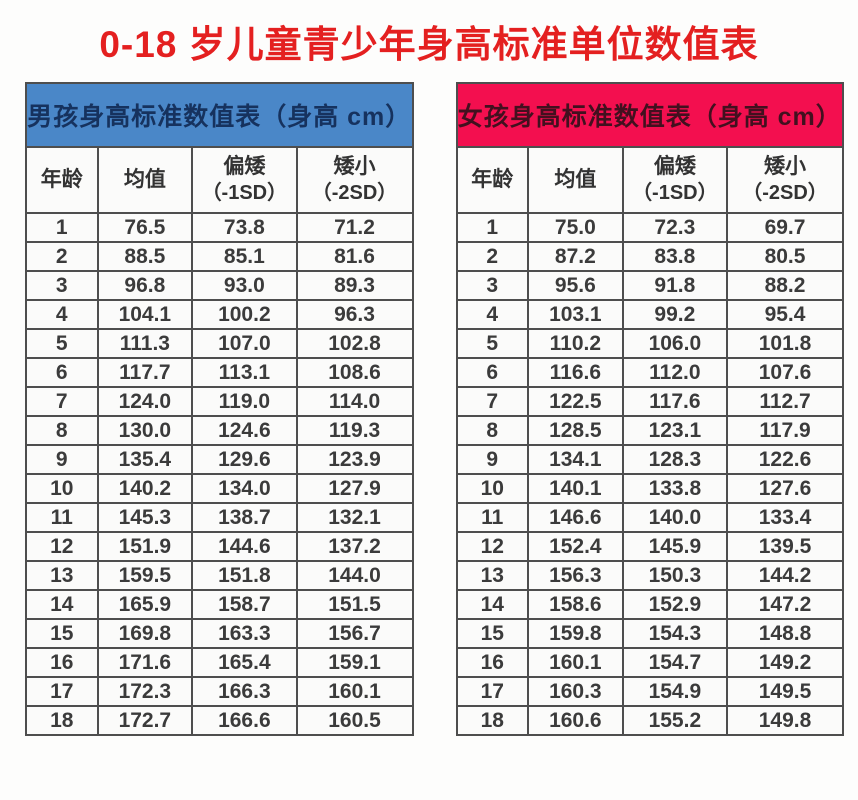 Image resolution: width=858 pixels, height=800 pixels. What do you see at coordinates (219, 314) in the screenshot?
I see `table-row: 4 104.1 100.2 96.3` at bounding box center [219, 314].